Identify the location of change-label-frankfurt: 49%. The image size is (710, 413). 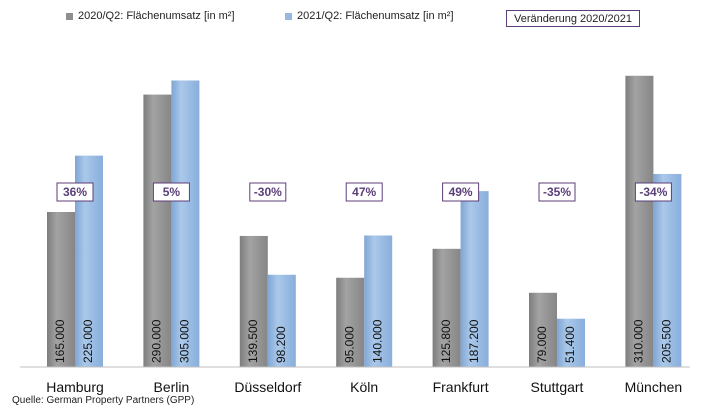
(461, 192).